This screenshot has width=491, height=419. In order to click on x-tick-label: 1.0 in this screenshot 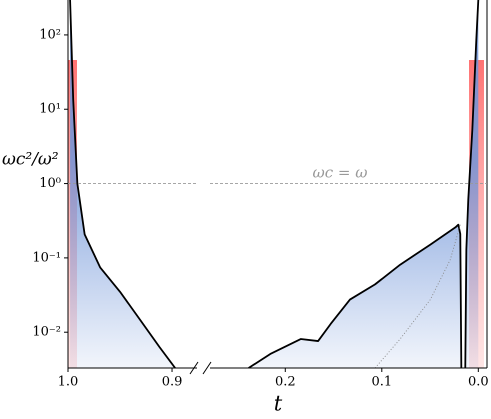, I will do `click(68, 382)`.